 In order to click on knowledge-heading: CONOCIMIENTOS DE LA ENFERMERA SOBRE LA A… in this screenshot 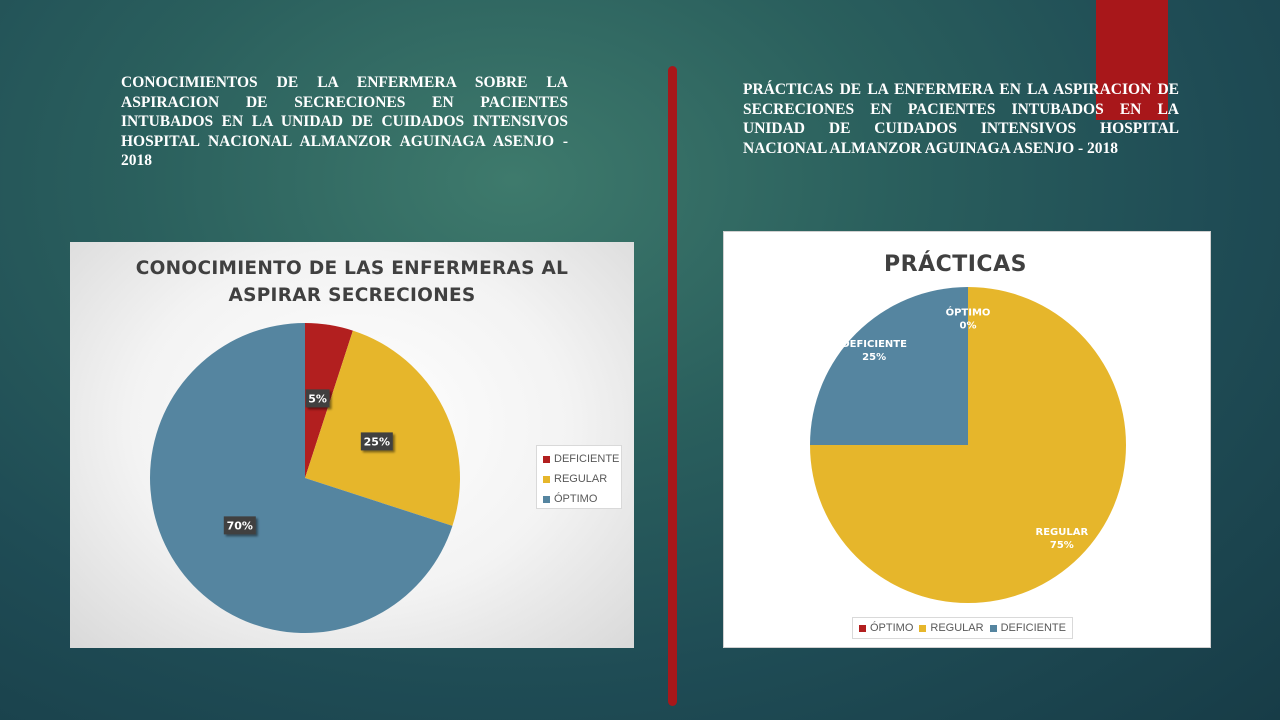, I will do `click(344, 121)`.